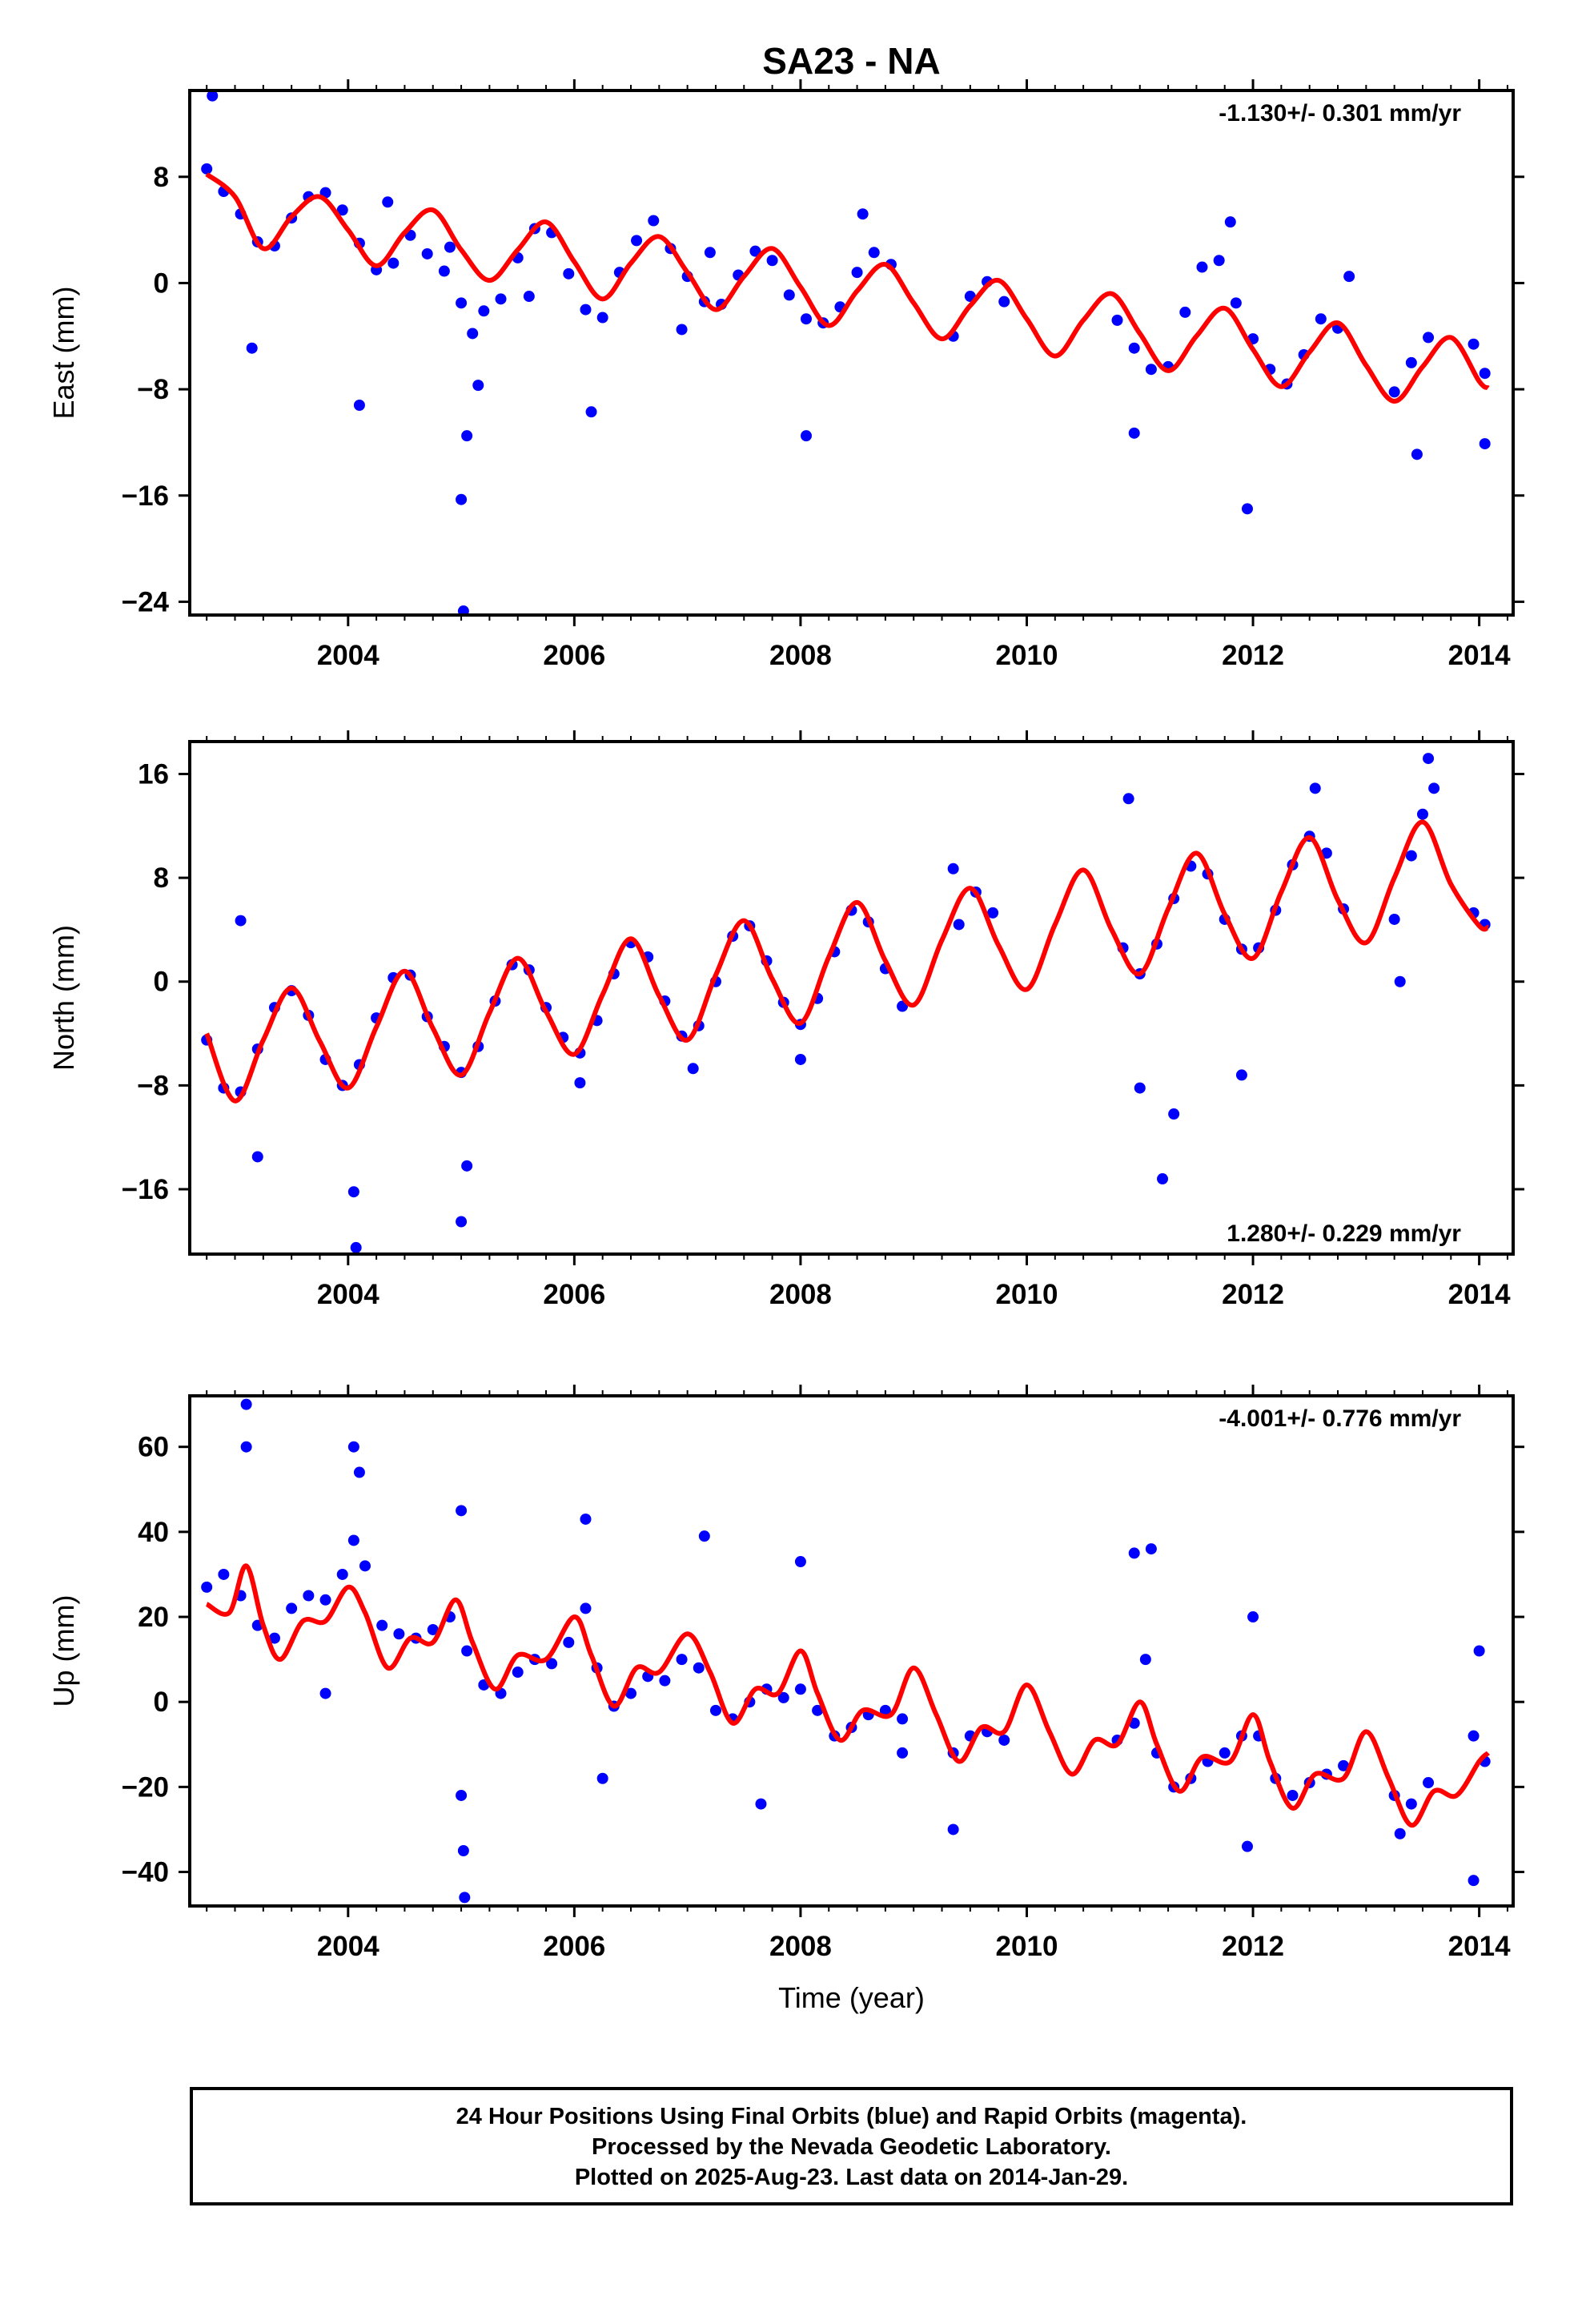 Image resolution: width=1582 pixels, height=2324 pixels. I want to click on y-tick-label: 0, so click(161, 982).